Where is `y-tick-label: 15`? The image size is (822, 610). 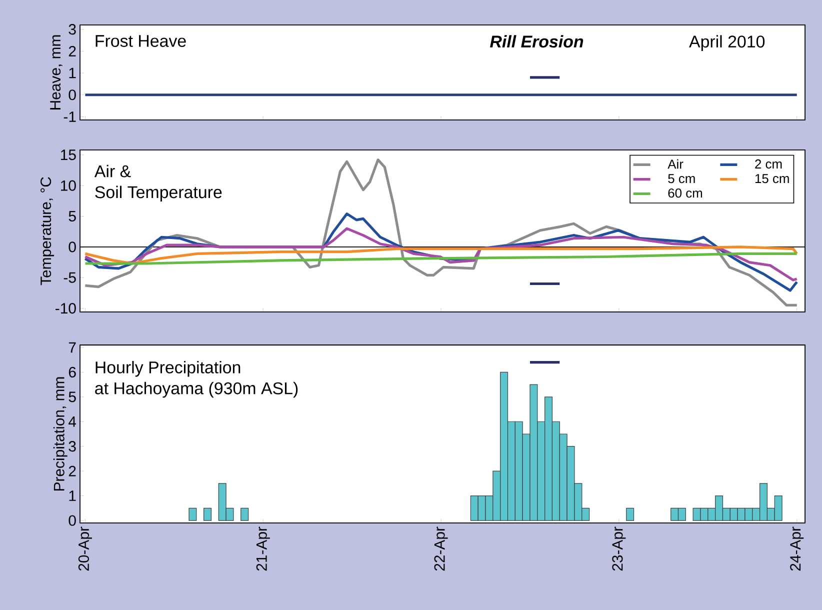 y-tick-label: 15 is located at coordinates (68, 155).